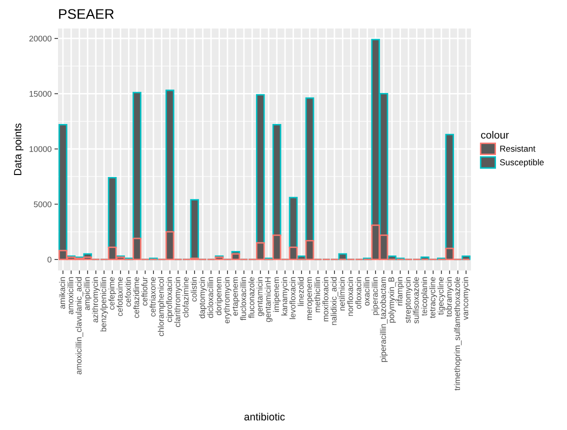 The image size is (567, 430). I want to click on x-tick-label: streptomycin, so click(408, 300).